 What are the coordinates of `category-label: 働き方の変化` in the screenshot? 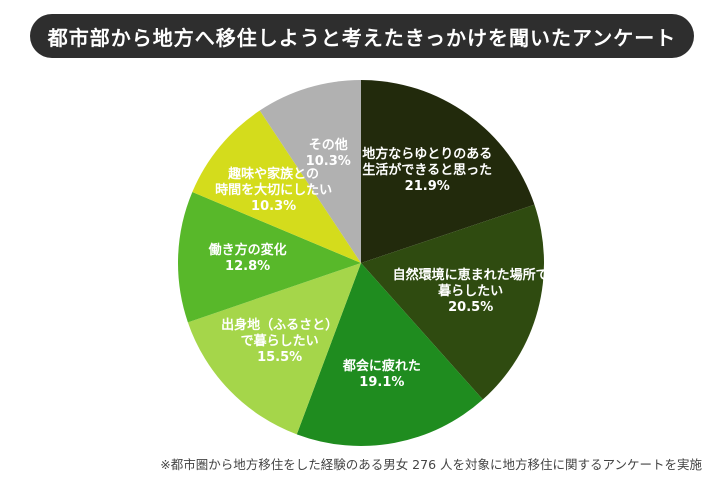 It's located at (247, 251).